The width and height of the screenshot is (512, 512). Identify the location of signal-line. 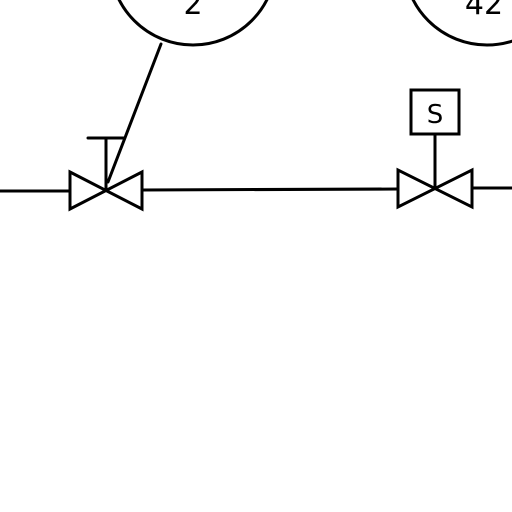
(134, 113).